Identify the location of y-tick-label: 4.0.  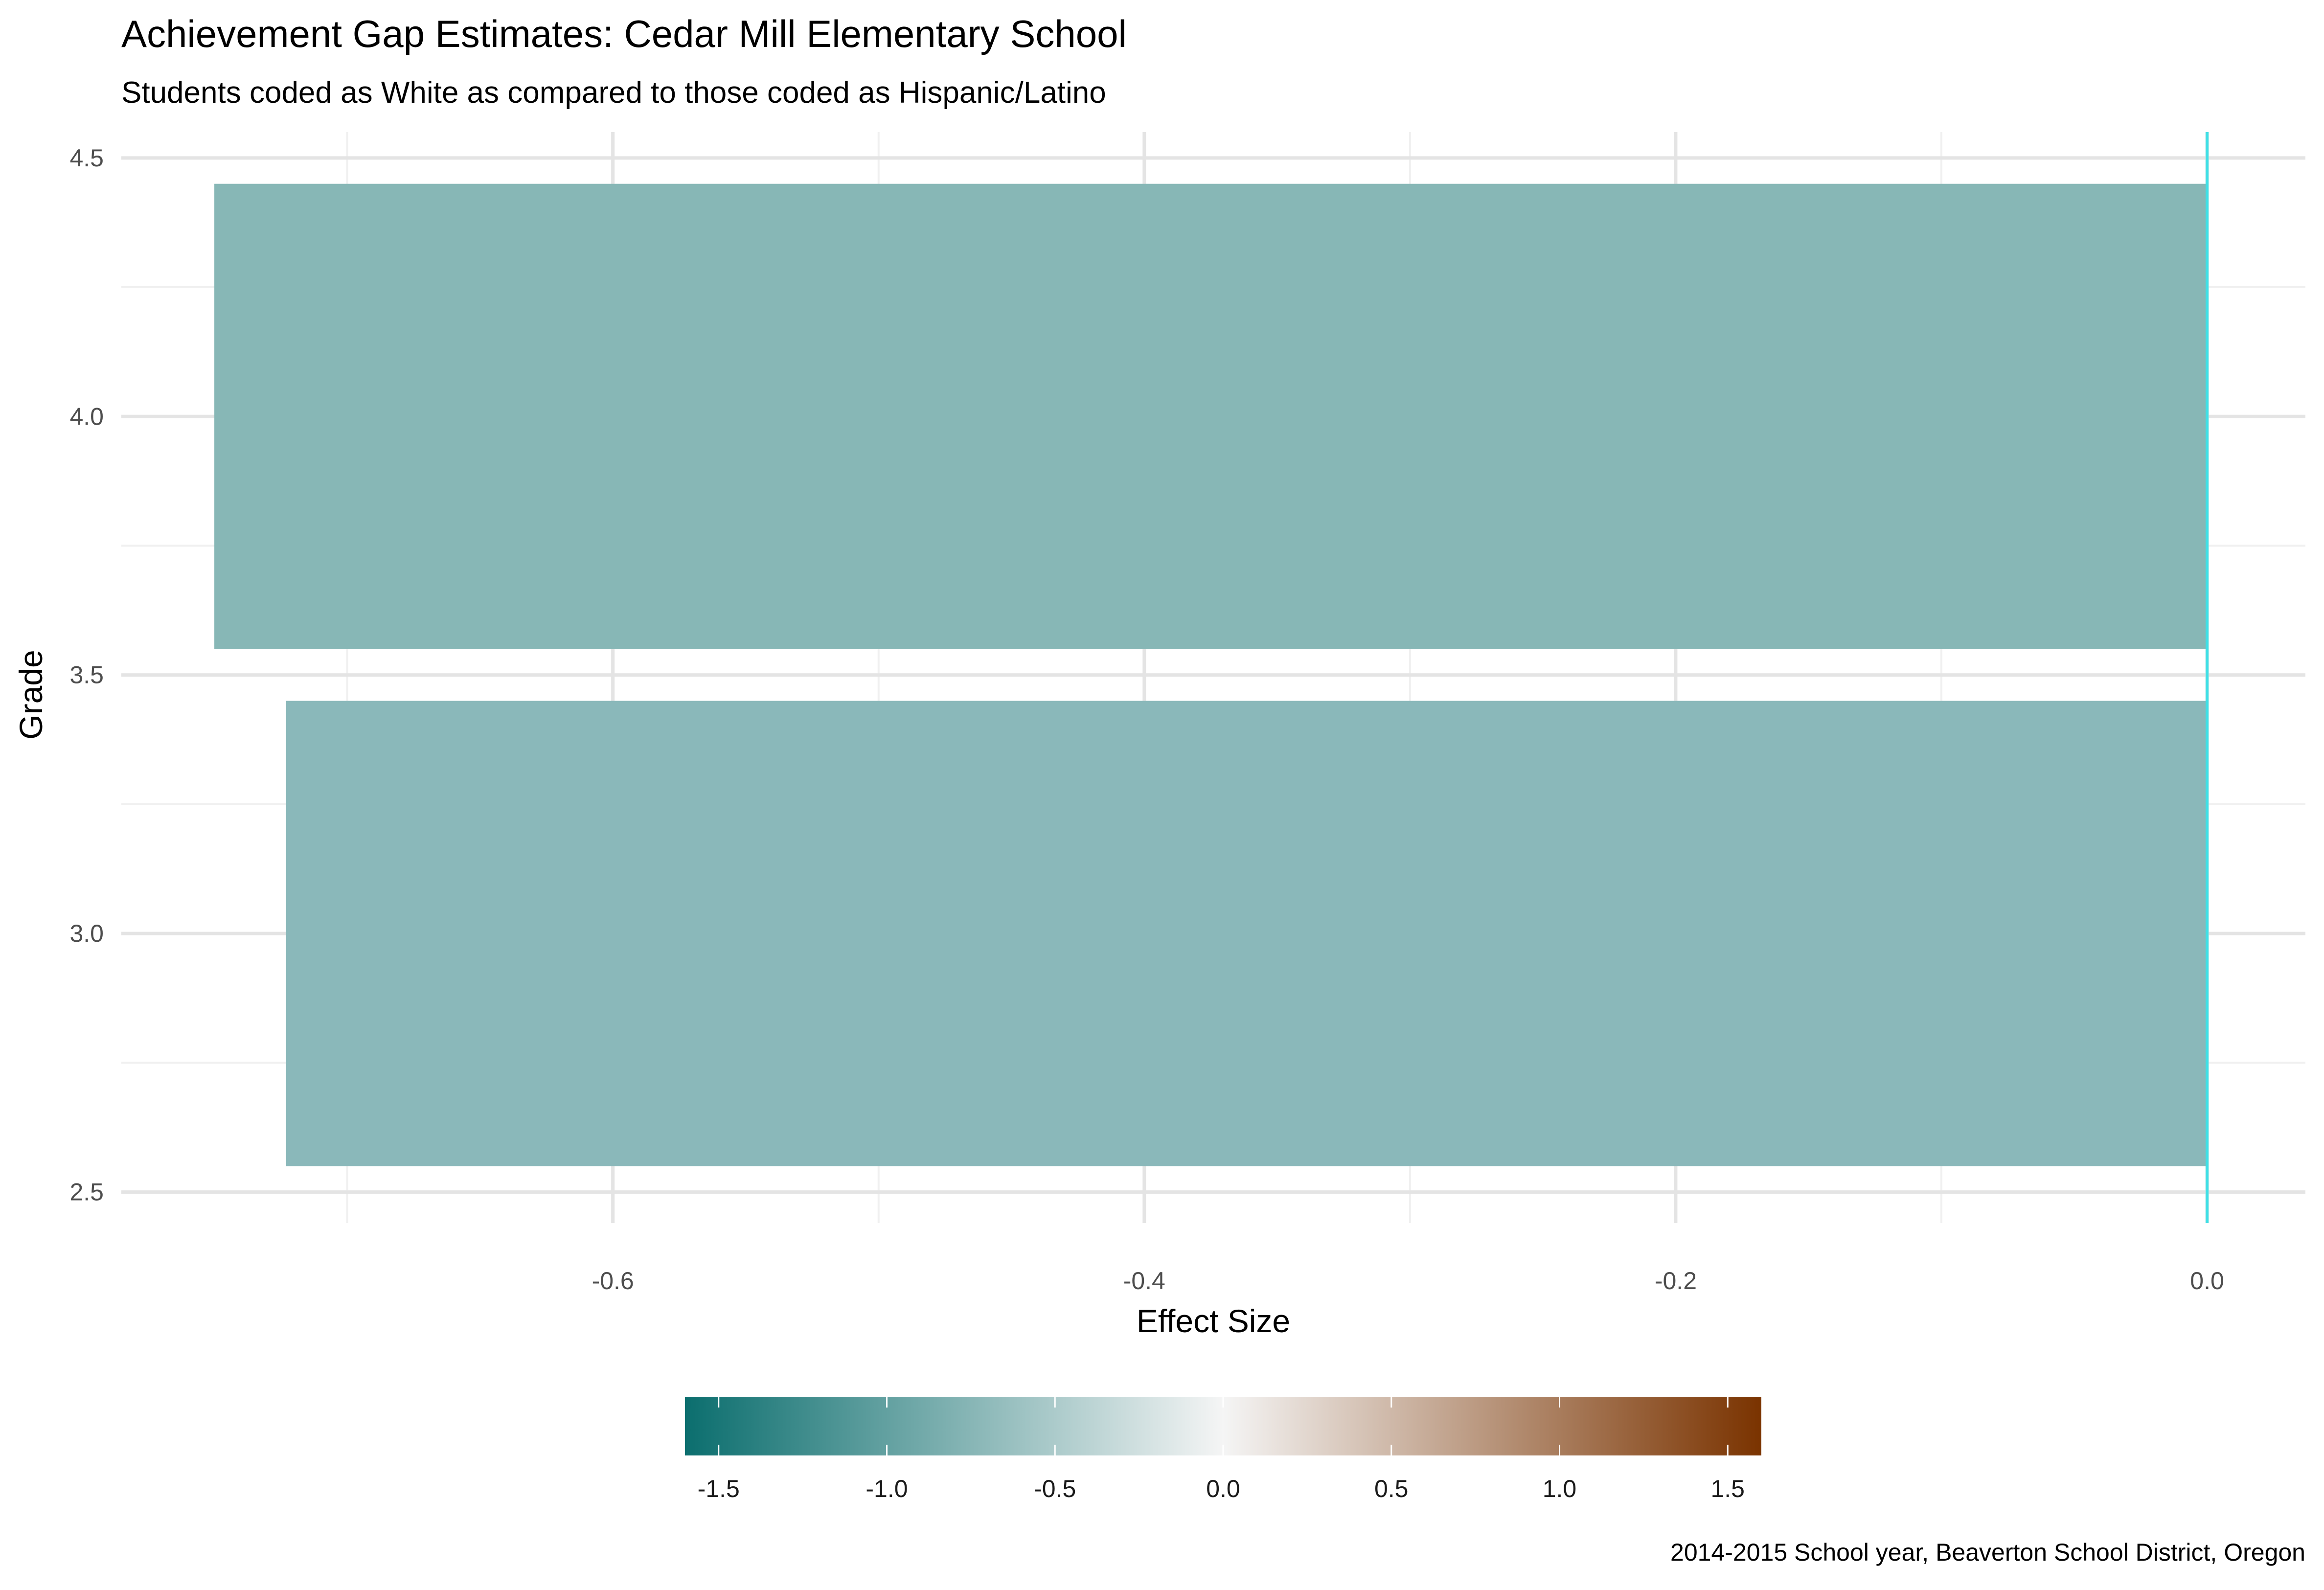
(86, 417).